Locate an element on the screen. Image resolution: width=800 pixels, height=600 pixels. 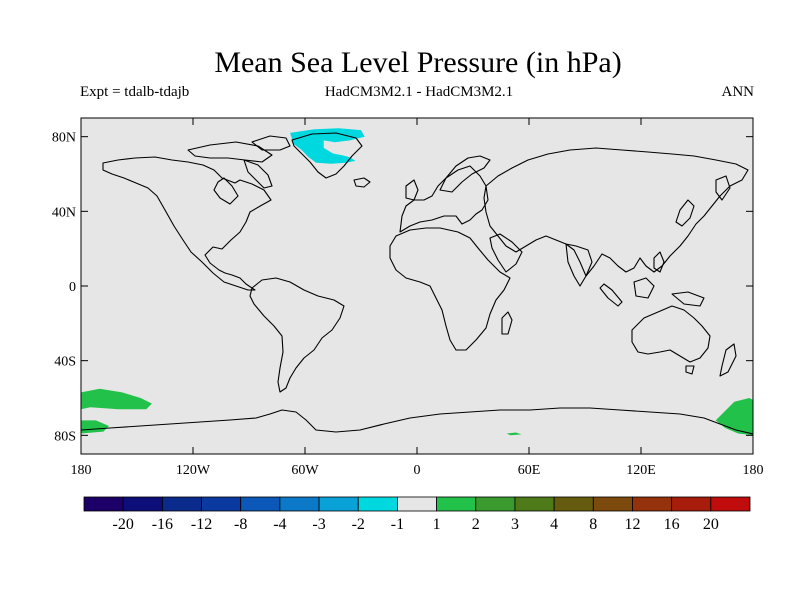
coastline-japan is located at coordinates (685, 213).